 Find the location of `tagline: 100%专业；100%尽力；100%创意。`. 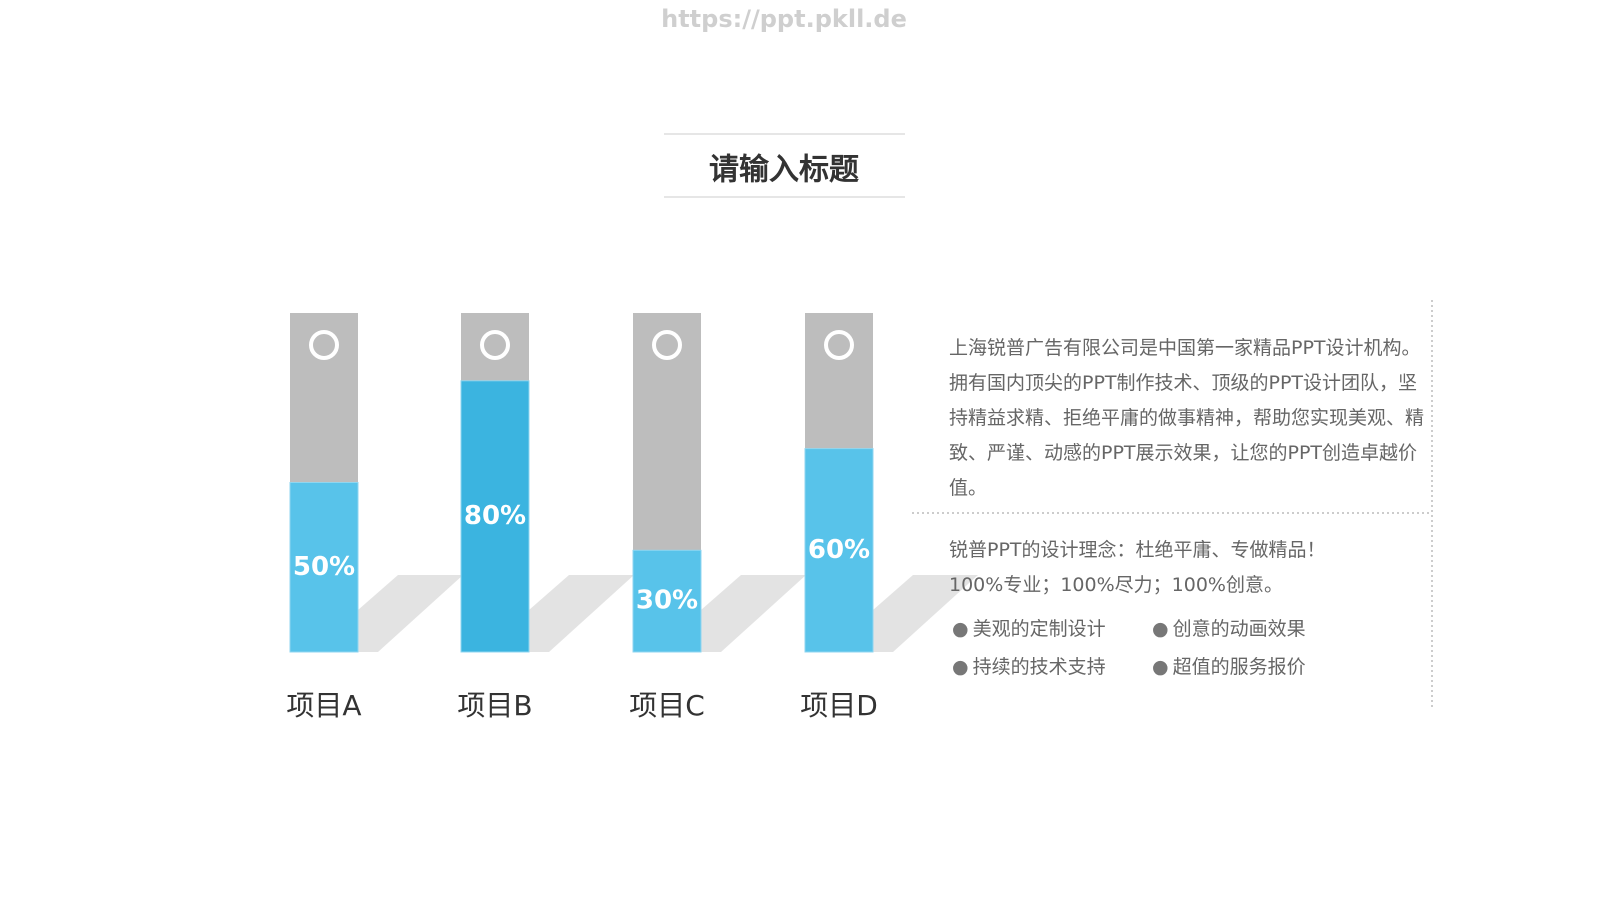

tagline: 100%专业；100%尽力；100%创意。 is located at coordinates (1116, 585).